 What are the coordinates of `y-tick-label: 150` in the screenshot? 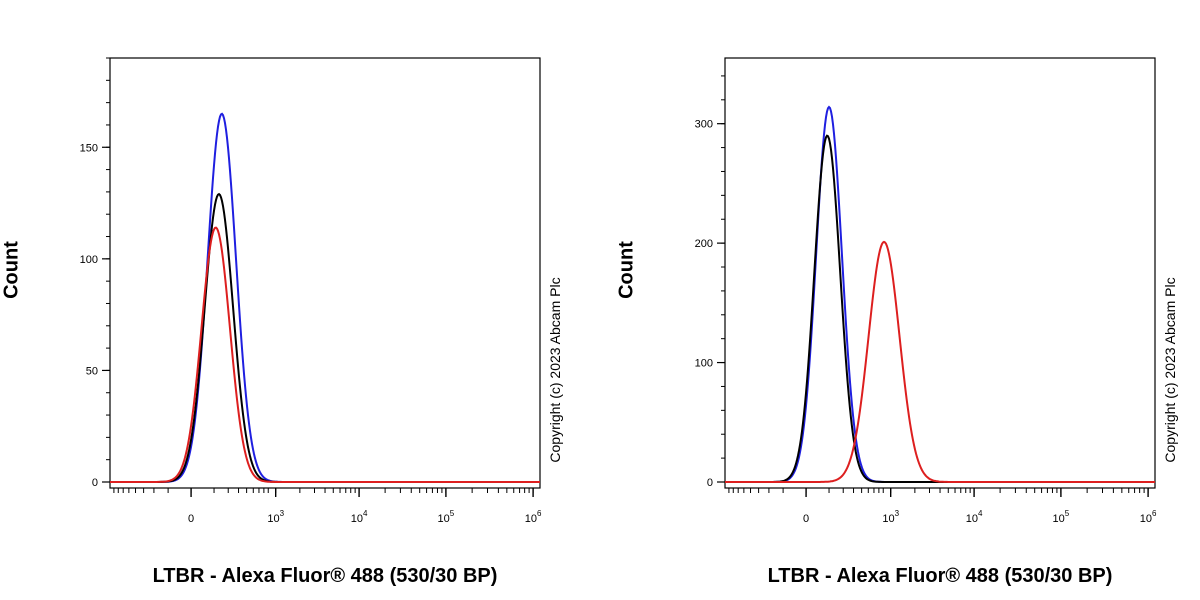 It's located at (89, 148).